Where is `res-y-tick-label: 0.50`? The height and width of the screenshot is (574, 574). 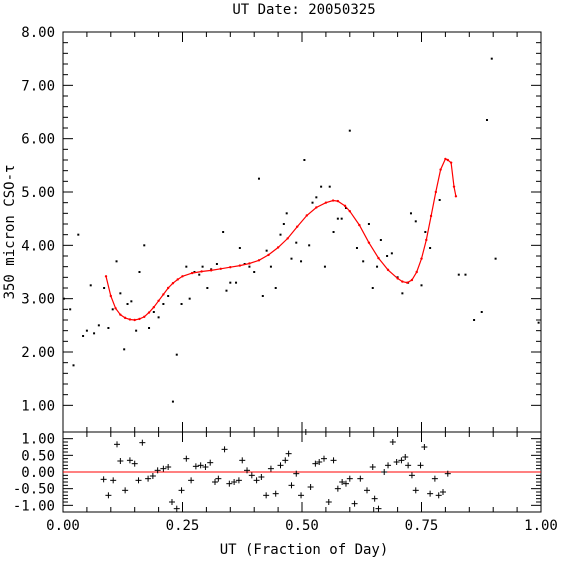 res-y-tick-label: 0.50 is located at coordinates (38, 456).